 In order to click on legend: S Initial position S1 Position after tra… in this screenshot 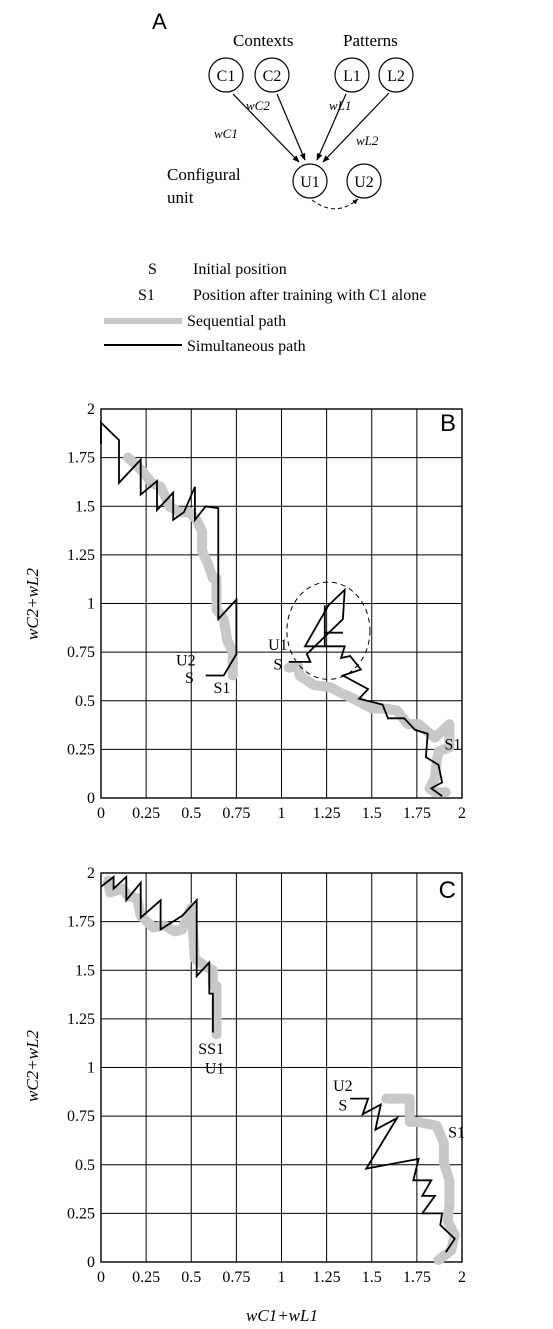, I will do `click(265, 308)`.